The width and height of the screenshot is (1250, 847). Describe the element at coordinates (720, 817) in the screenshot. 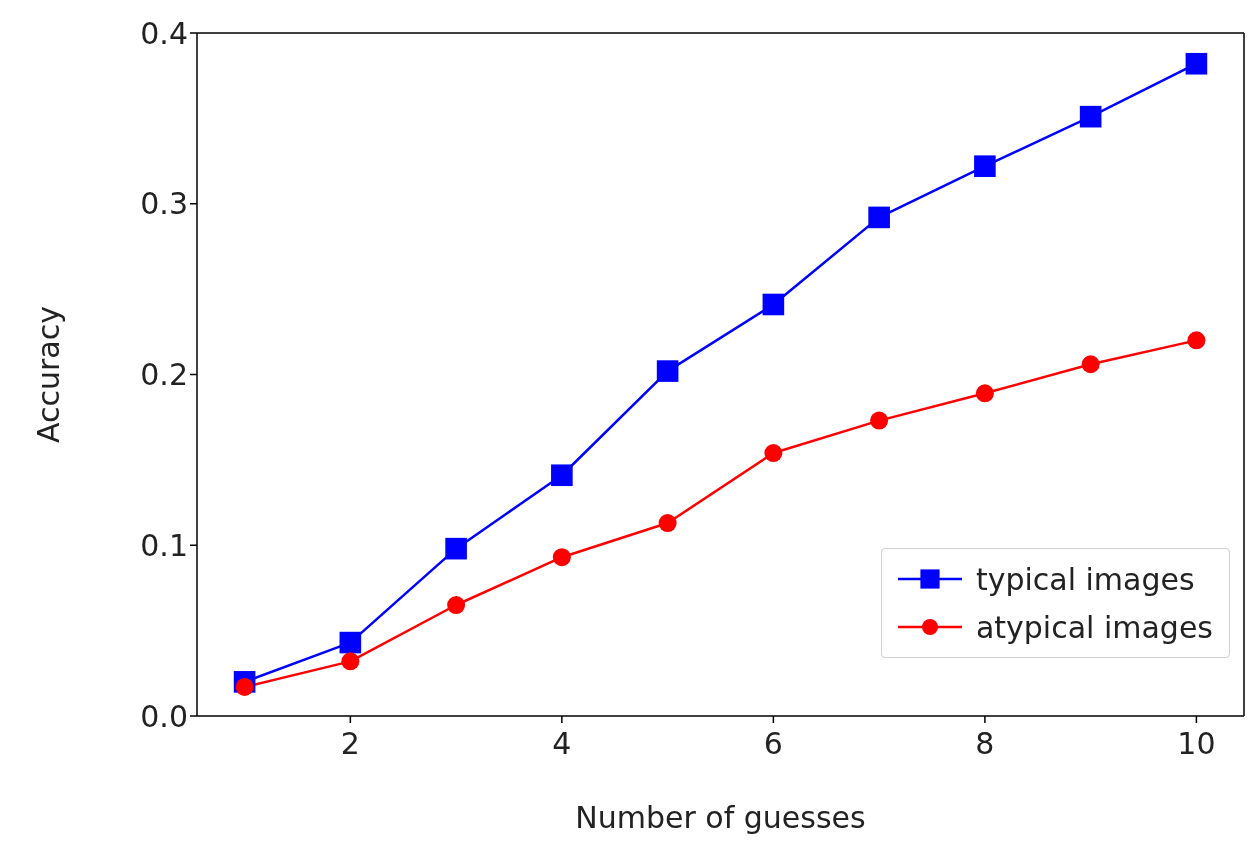

I see `x-axis-title: Number of guesses` at that location.